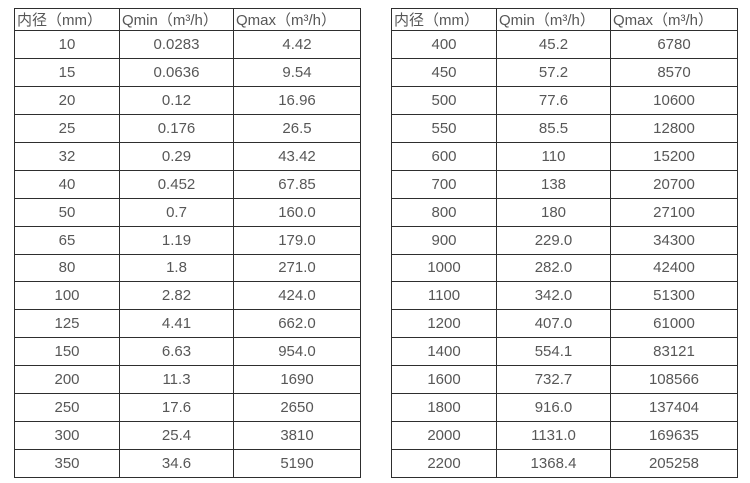  I want to click on table-cell: 83121, so click(674, 352).